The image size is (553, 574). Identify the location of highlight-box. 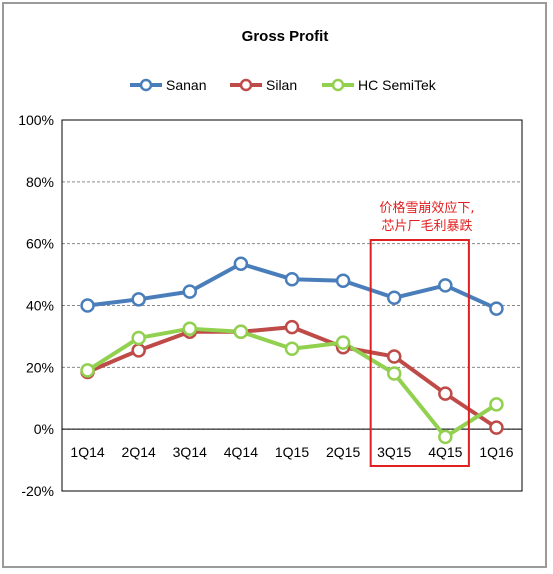
(419, 353).